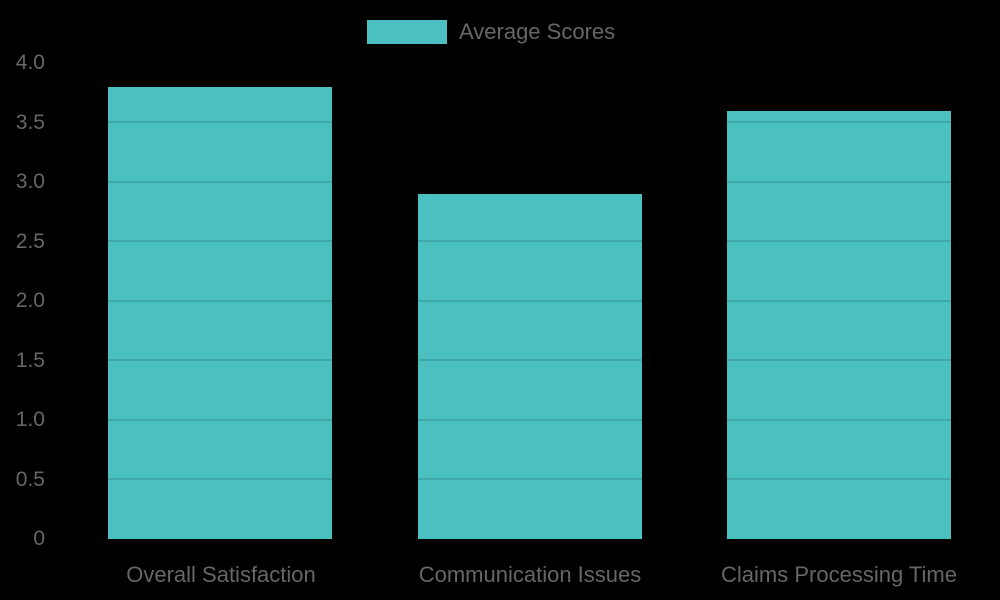 Image resolution: width=1000 pixels, height=600 pixels. I want to click on x-tick-label: Overall Satisfaction, so click(221, 574).